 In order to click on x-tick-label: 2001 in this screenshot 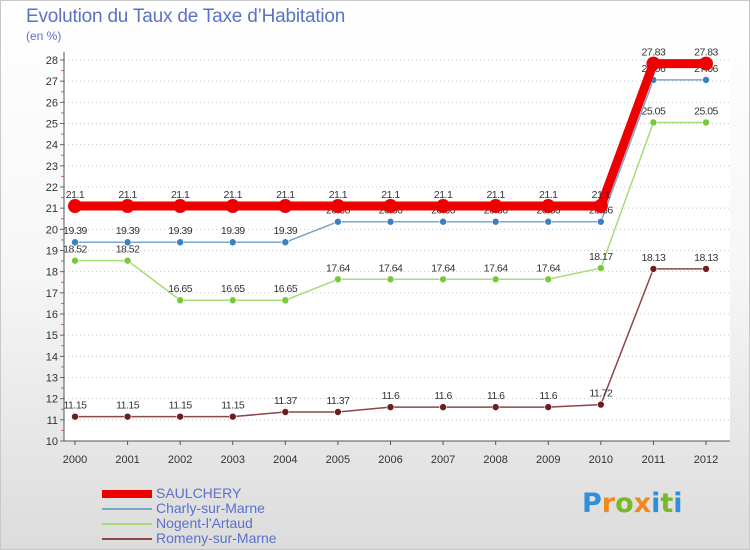, I will do `click(127, 460)`.